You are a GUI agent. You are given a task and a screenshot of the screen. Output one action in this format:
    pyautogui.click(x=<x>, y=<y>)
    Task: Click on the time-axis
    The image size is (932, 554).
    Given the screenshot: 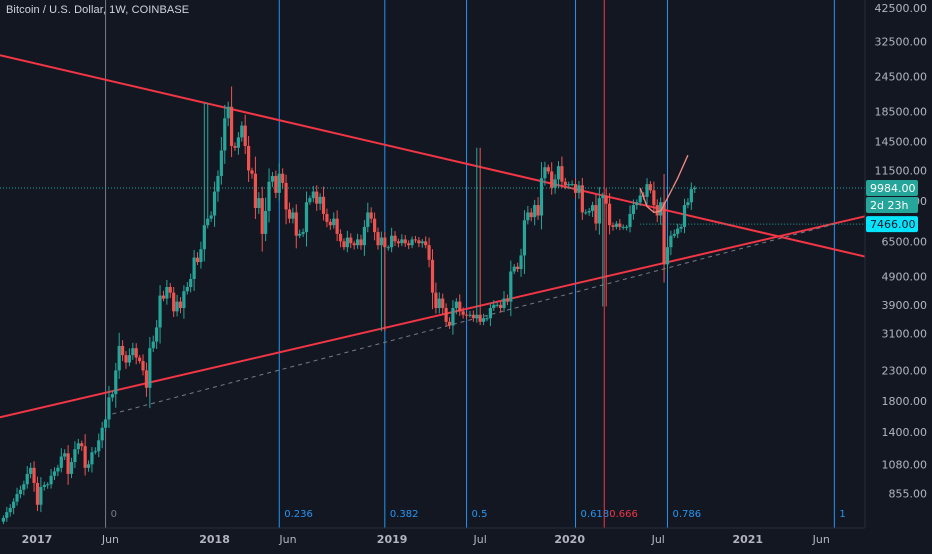 What is the action you would take?
    pyautogui.click(x=466, y=539)
    